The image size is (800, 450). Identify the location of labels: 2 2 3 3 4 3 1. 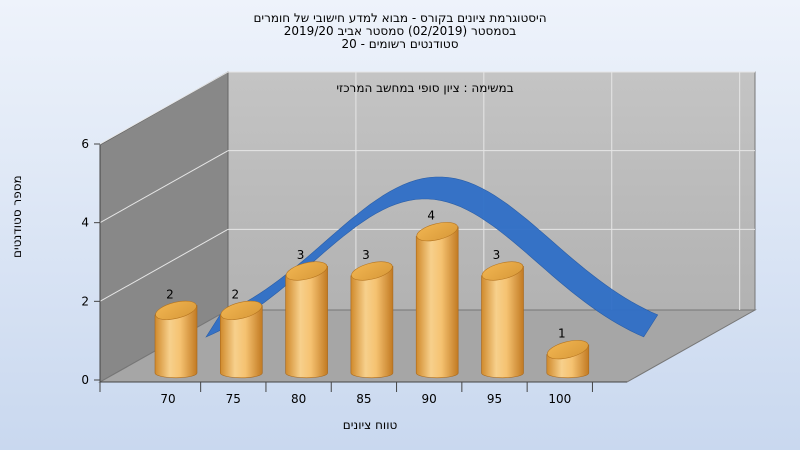
(365, 275).